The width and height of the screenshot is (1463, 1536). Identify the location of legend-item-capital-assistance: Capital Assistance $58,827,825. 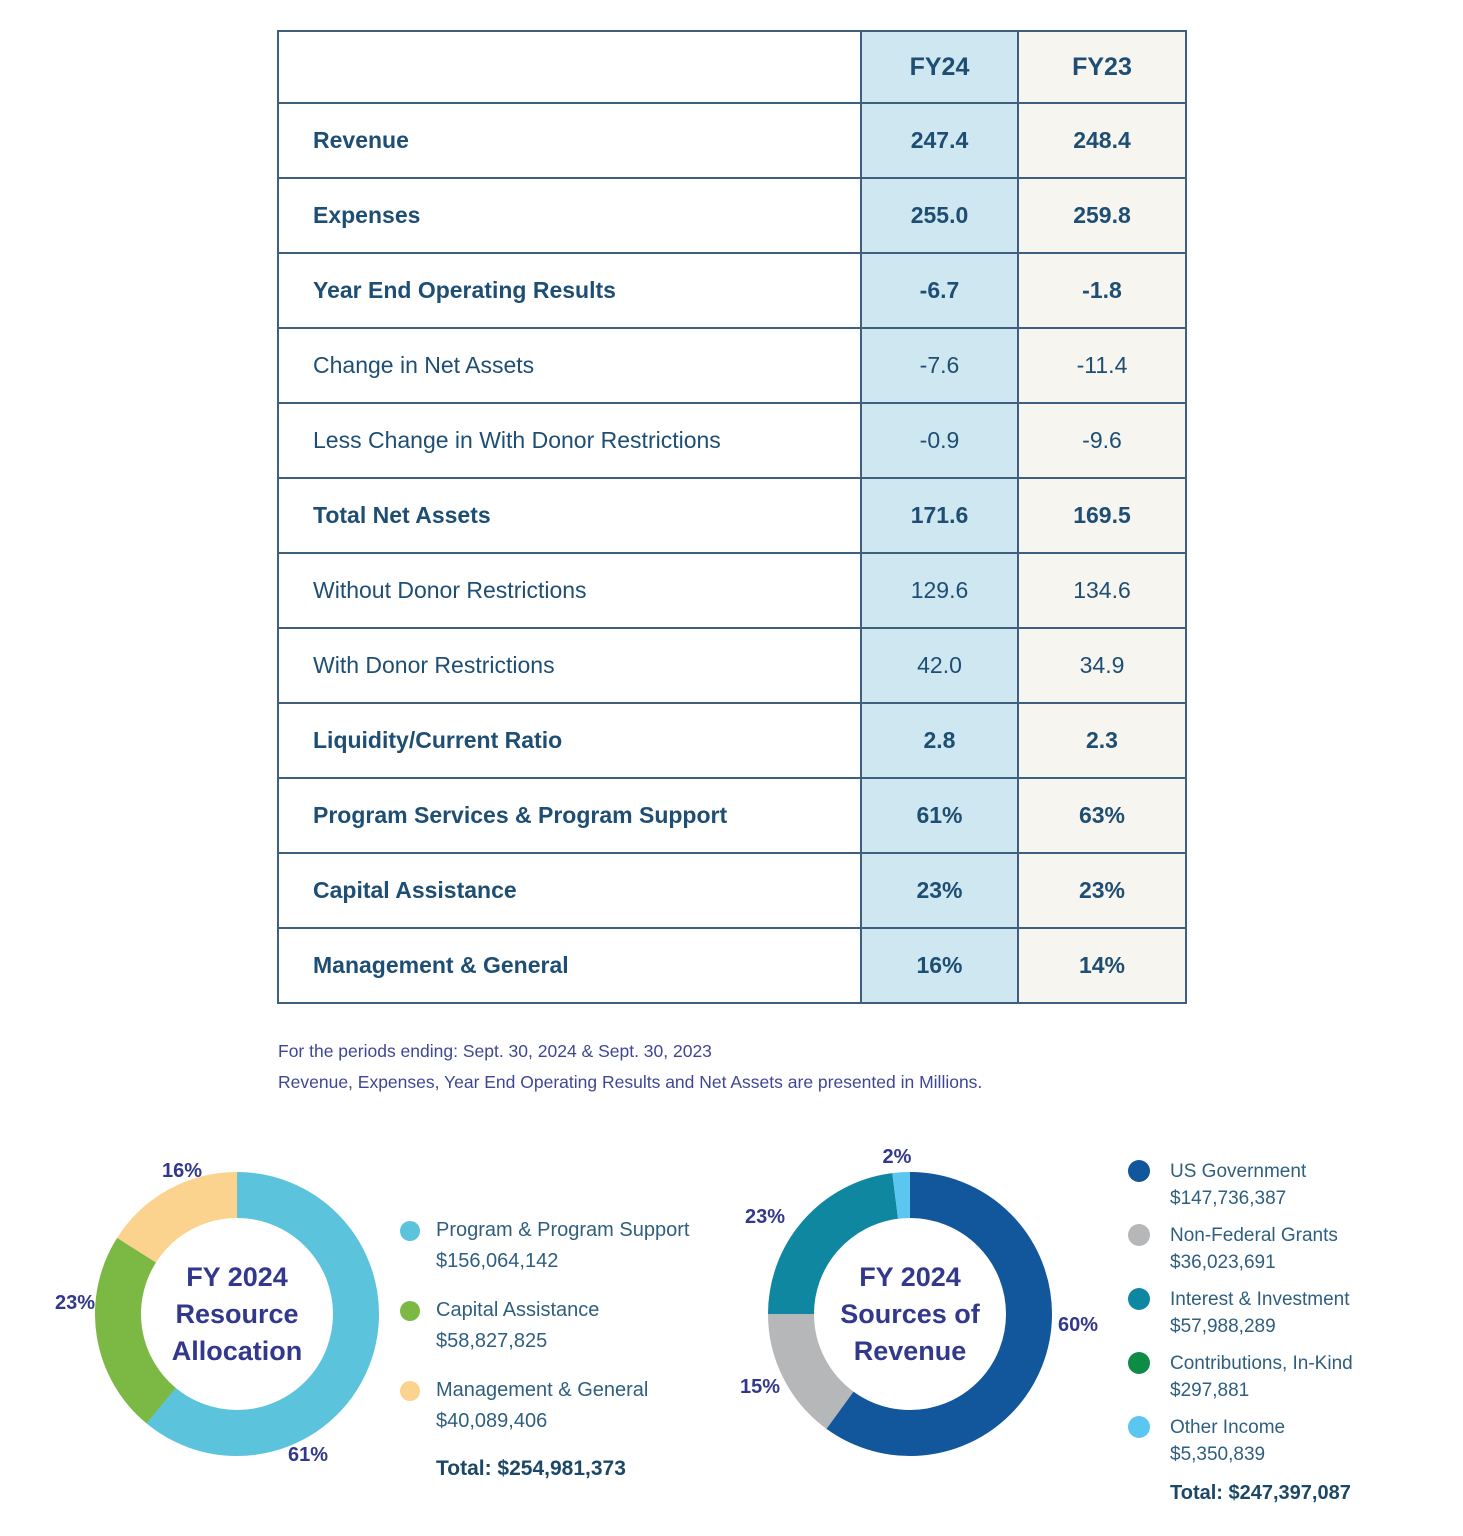
(565, 1326).